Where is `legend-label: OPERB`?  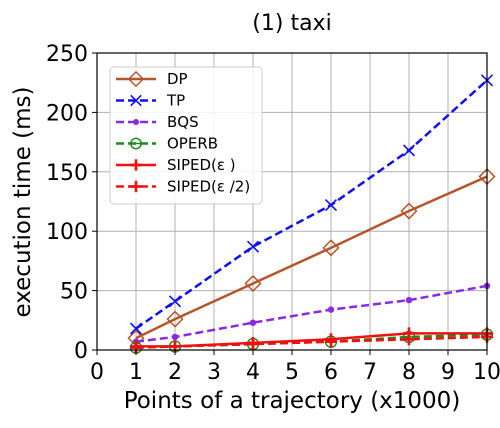
legend-label: OPERB is located at coordinates (192, 144).